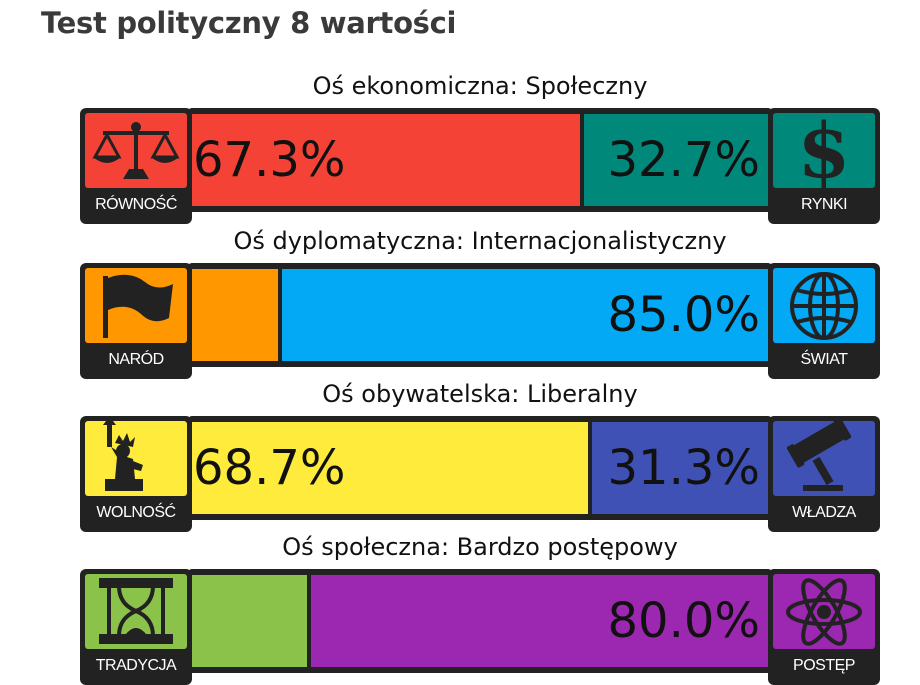  I want to click on axis-title: Oś ekonomiczna: Społeczny, so click(480, 86).